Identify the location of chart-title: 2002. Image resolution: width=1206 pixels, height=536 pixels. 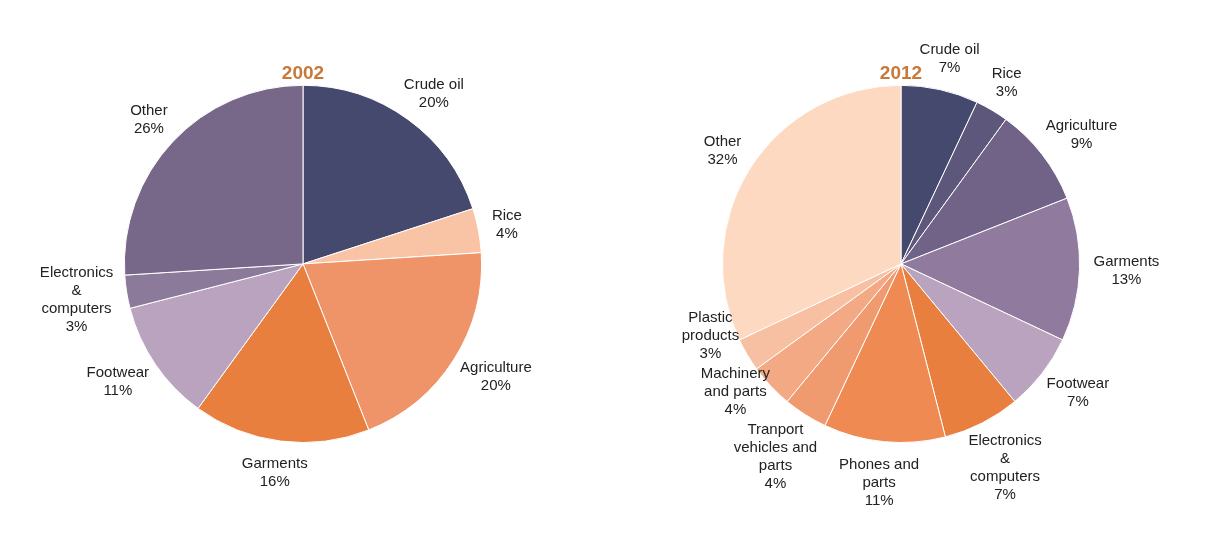
(303, 72).